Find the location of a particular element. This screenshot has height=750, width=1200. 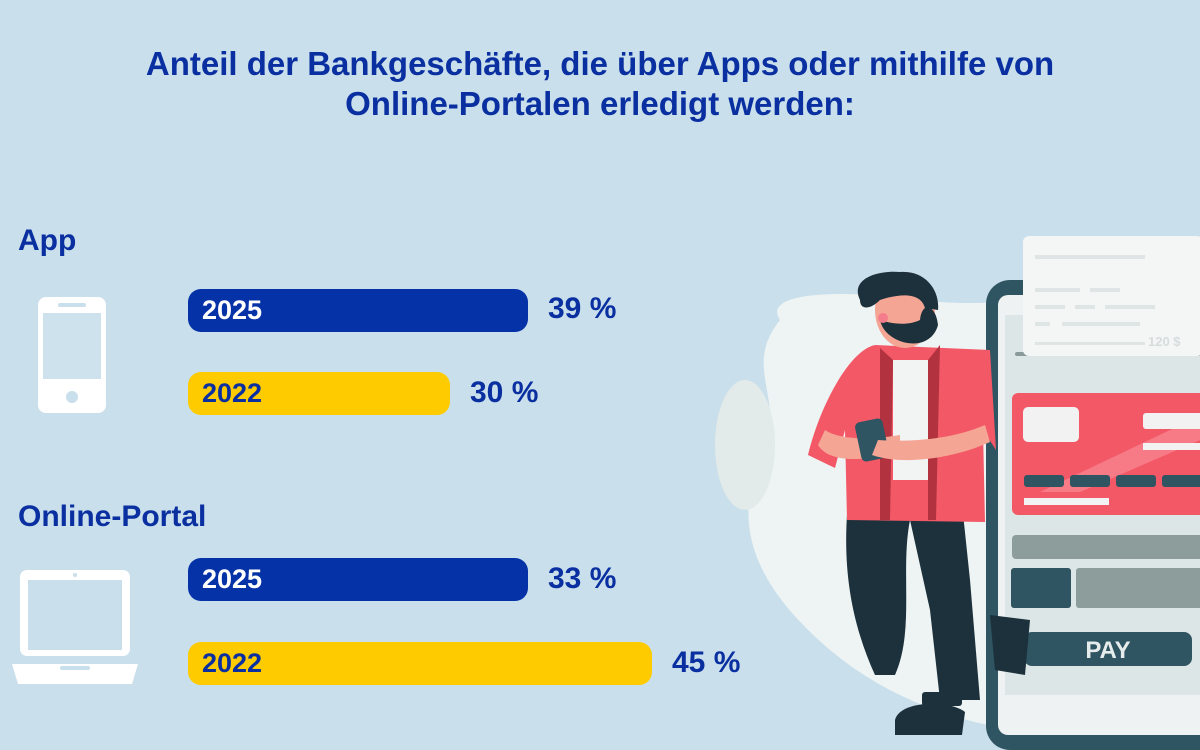

bar-app-2025: 2025 is located at coordinates (358, 310).